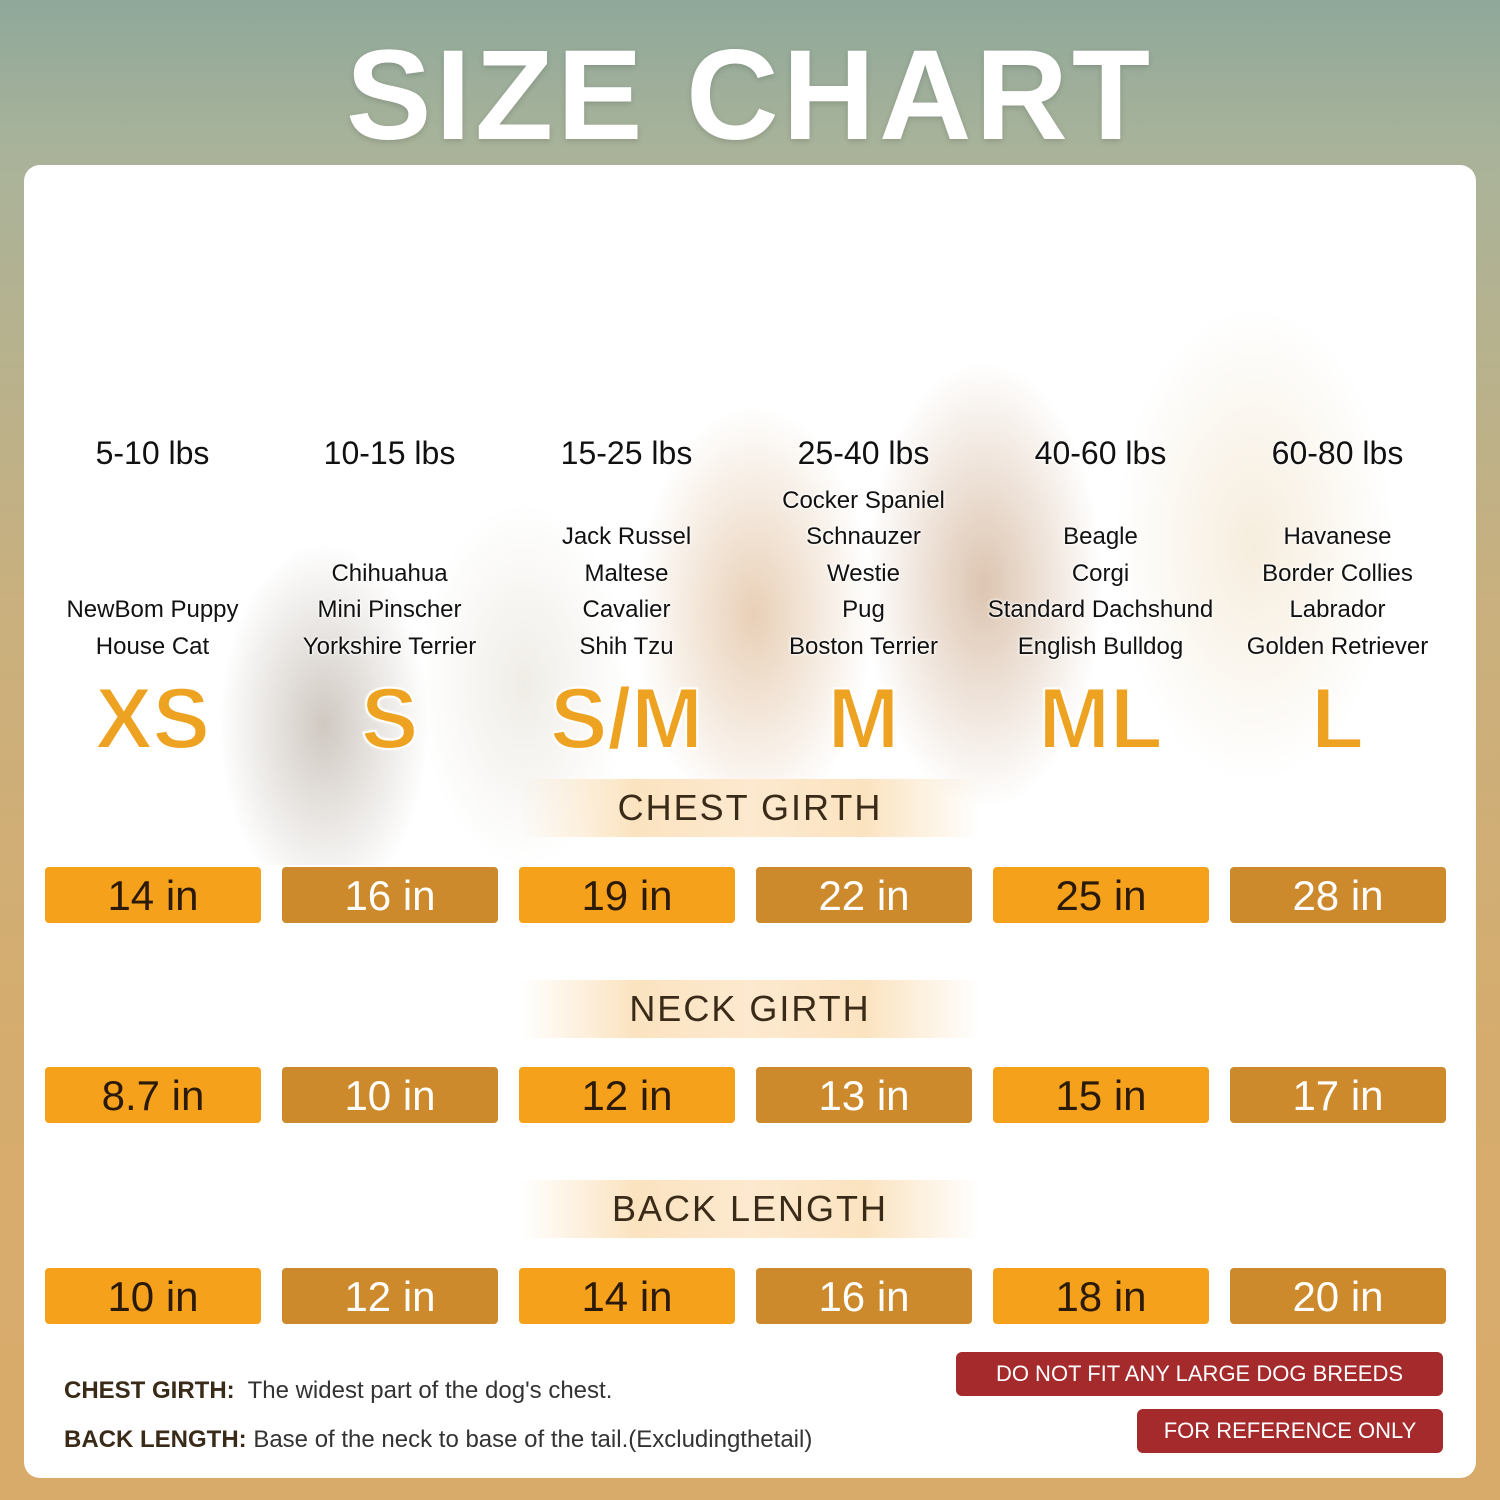 This screenshot has height=1500, width=1500. I want to click on chest-value: 22 in, so click(864, 895).